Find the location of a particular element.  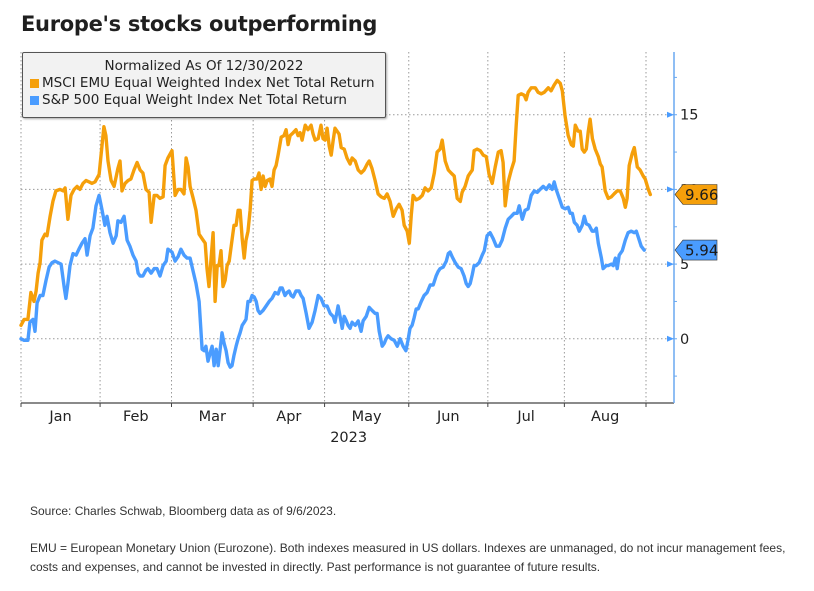

last-value-tags: 9.66 5.94 is located at coordinates (696, 222).